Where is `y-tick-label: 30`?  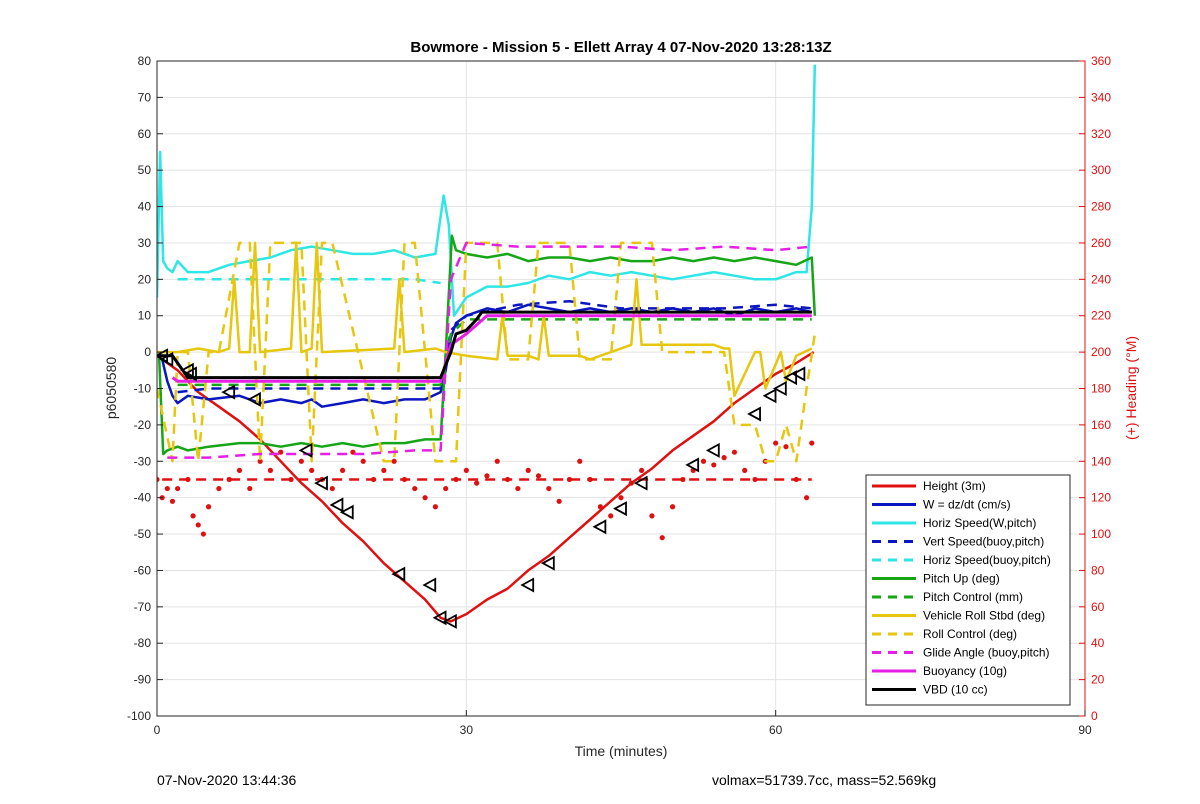 y-tick-label: 30 is located at coordinates (145, 243).